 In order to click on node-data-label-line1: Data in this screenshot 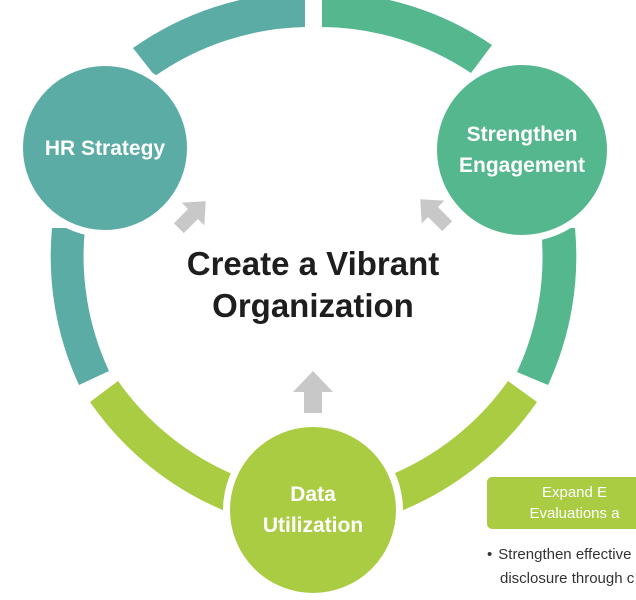, I will do `click(313, 494)`.